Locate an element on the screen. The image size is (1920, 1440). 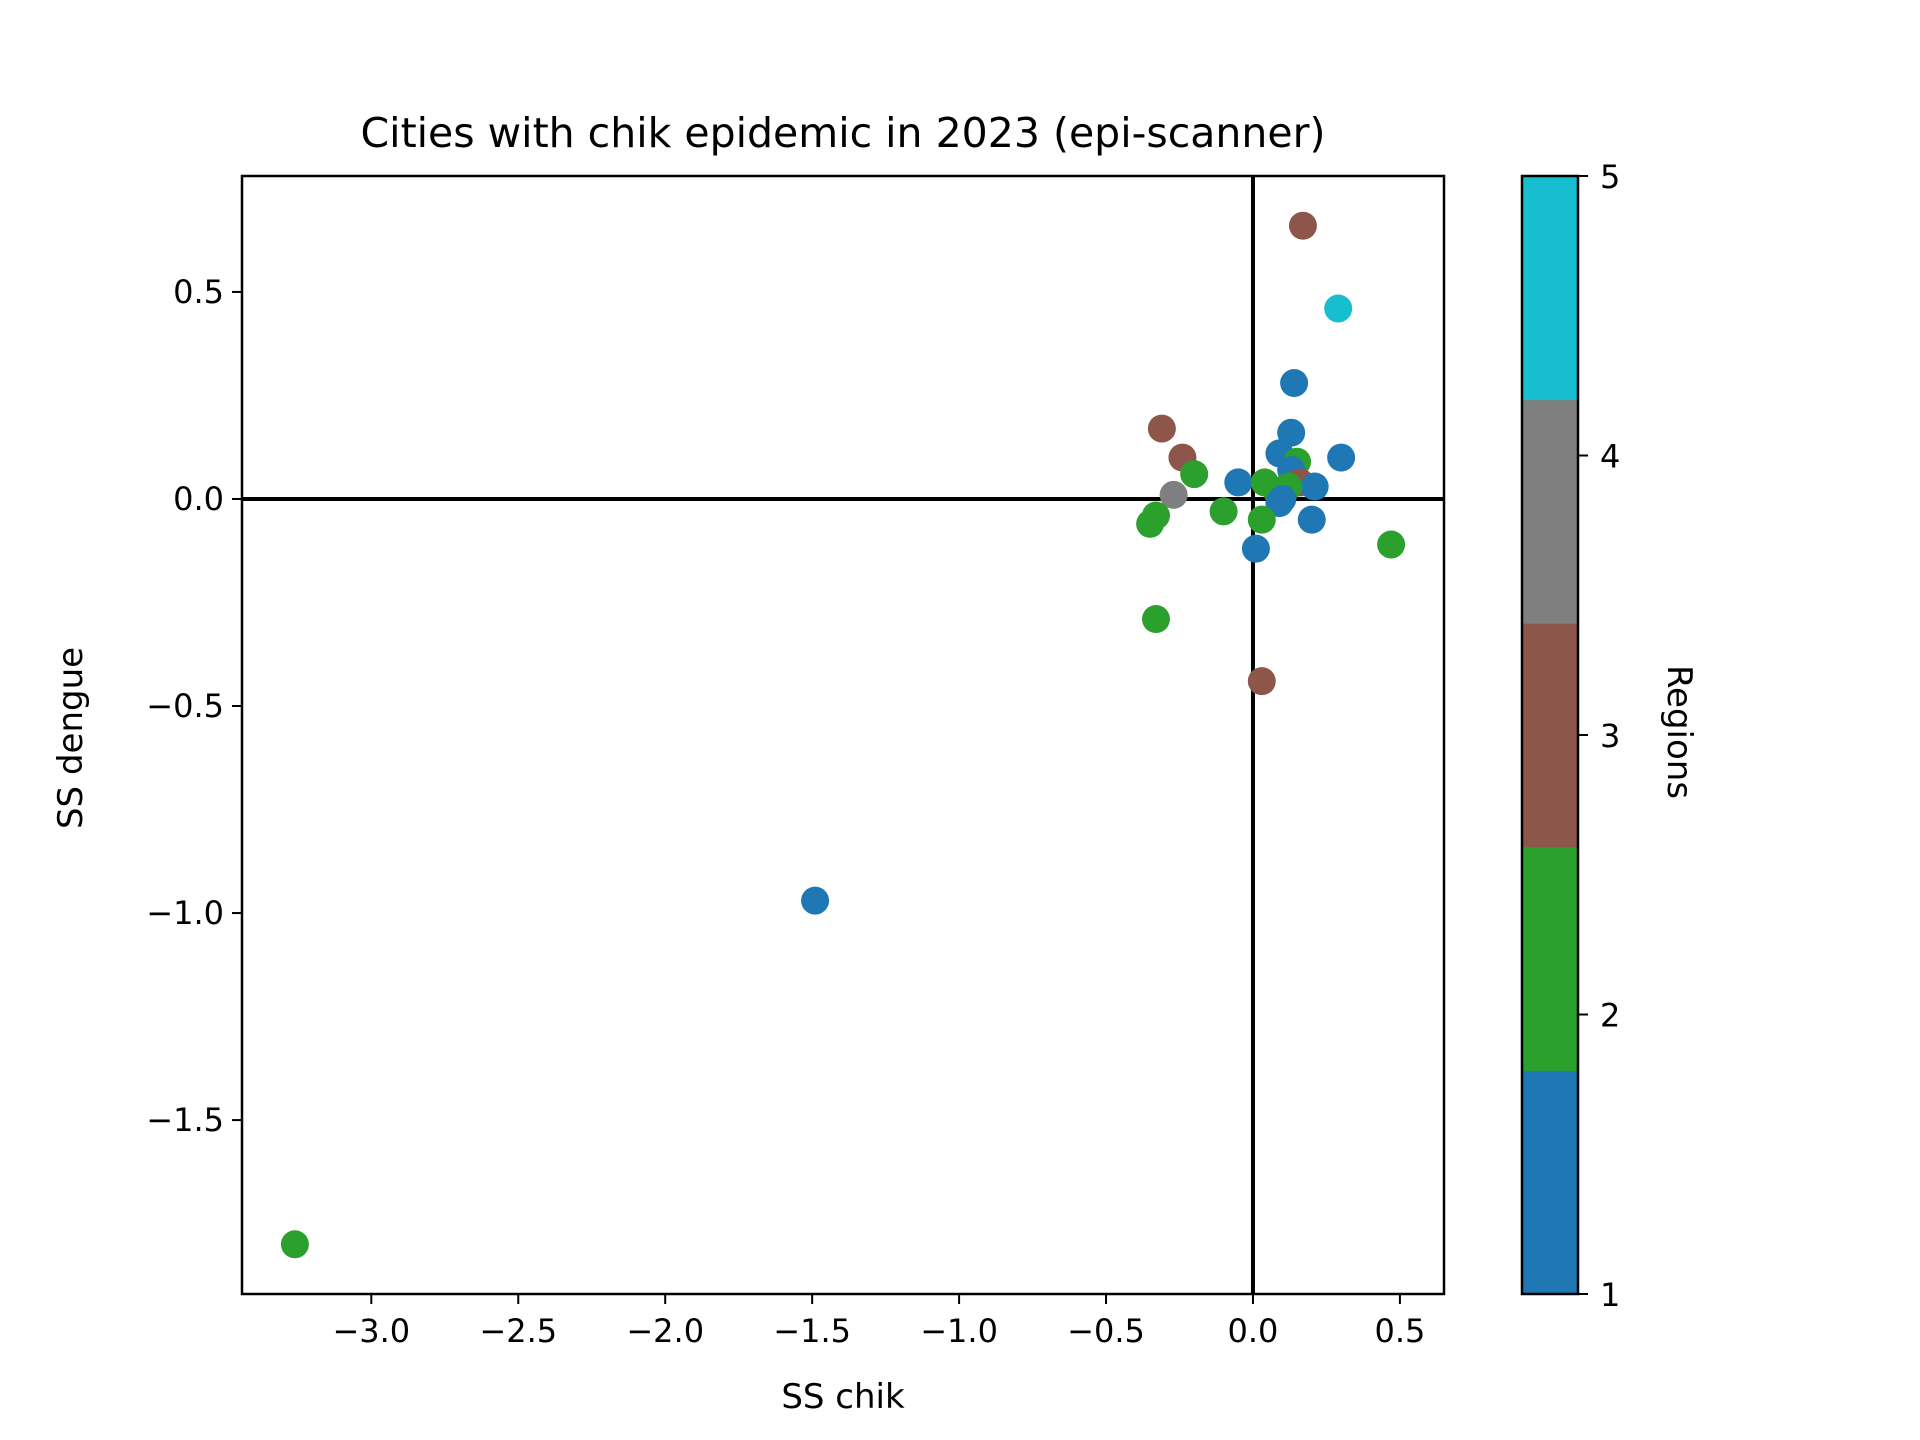
x-tick-label: 0.0 is located at coordinates (1253, 1331).